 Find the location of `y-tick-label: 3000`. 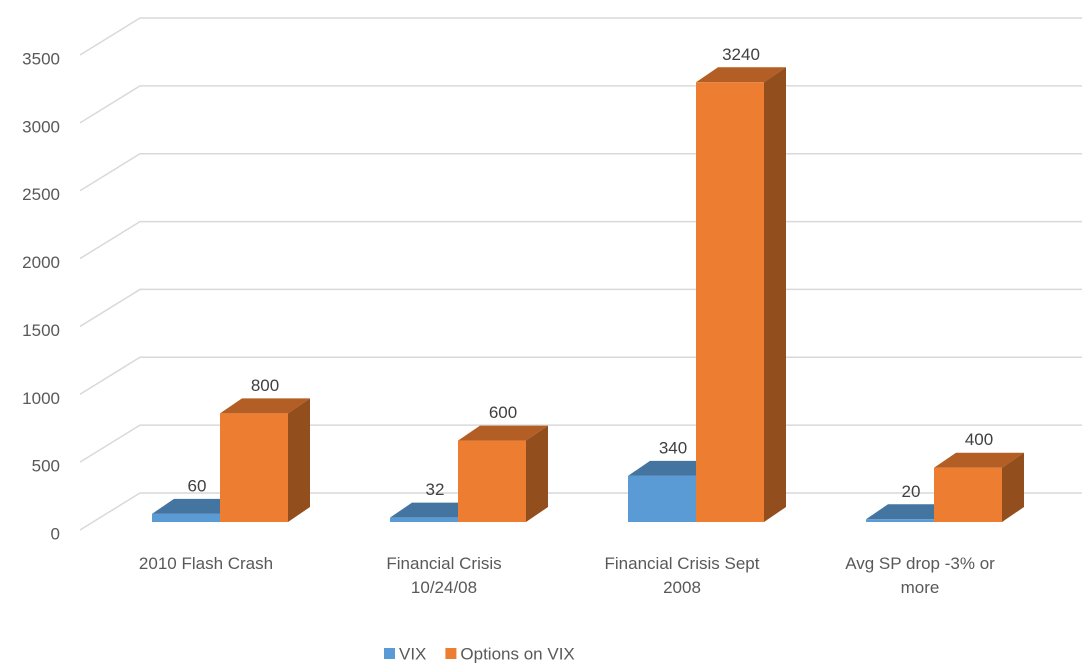

y-tick-label: 3000 is located at coordinates (41, 126).